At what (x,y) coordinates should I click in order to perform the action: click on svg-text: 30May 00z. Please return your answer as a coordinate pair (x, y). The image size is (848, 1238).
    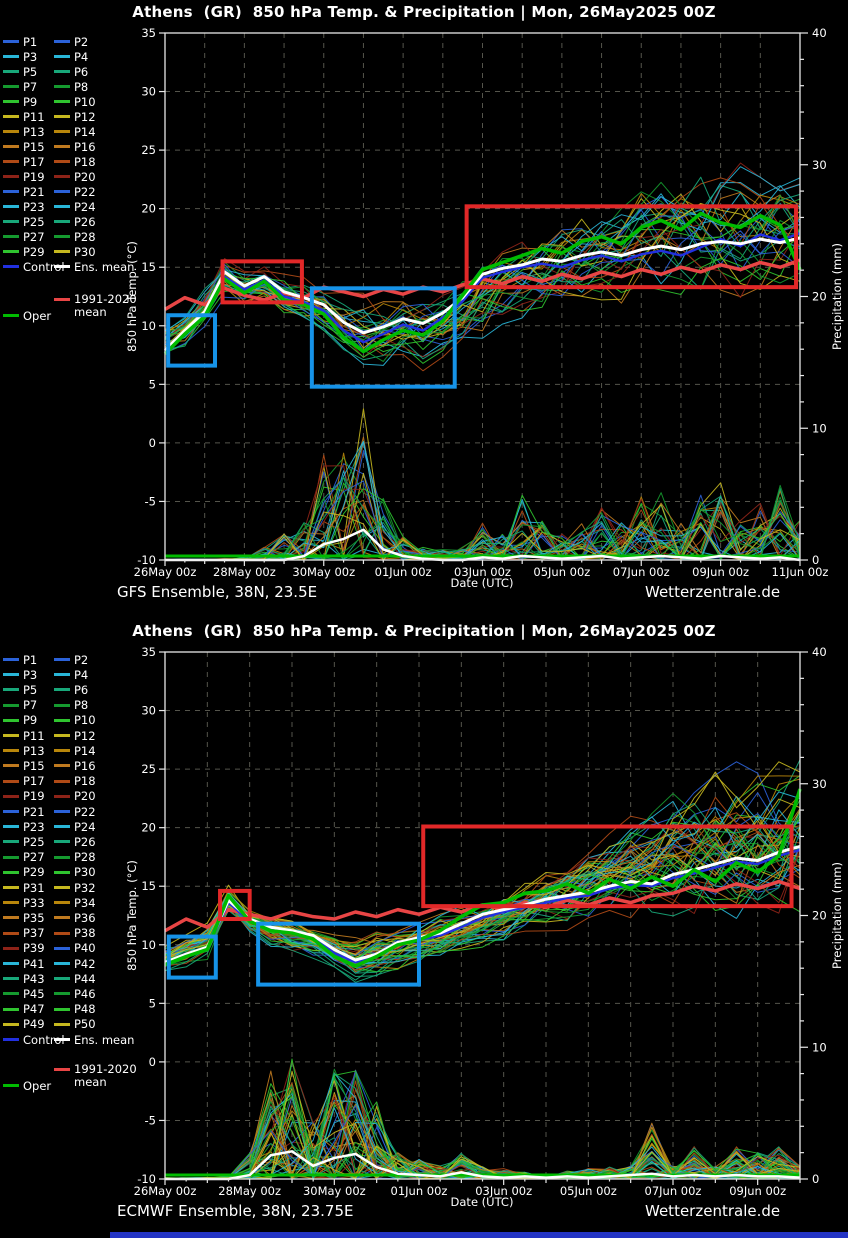
    Looking at the image, I should click on (323, 572).